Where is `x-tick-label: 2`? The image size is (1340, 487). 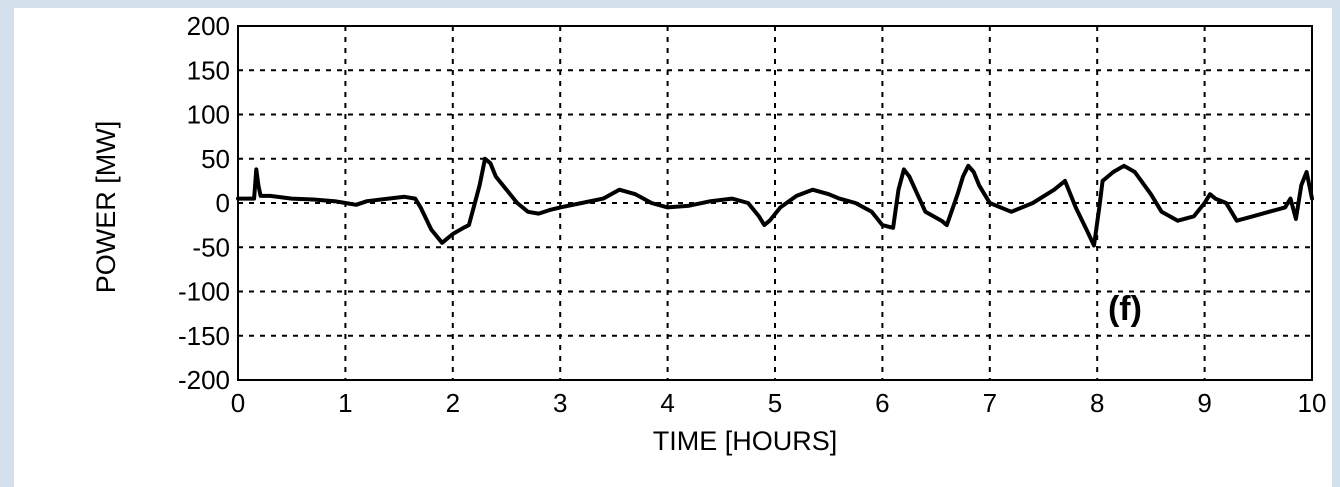 x-tick-label: 2 is located at coordinates (453, 403).